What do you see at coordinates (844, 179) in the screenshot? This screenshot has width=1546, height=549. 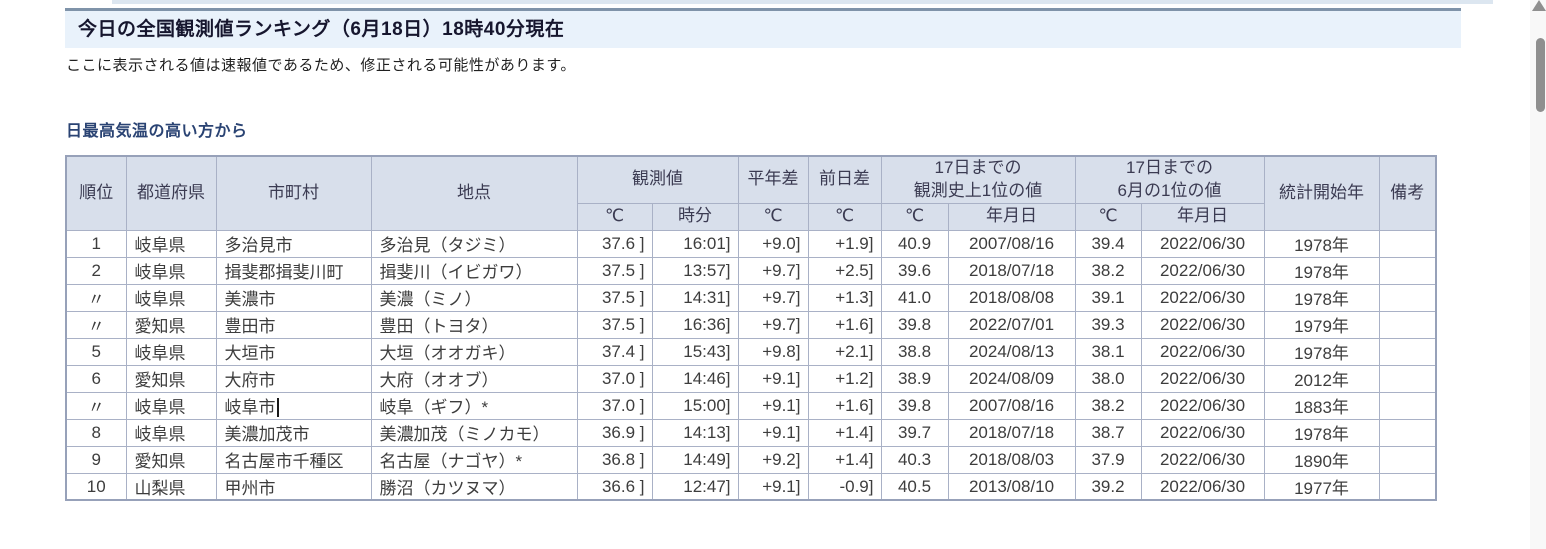 I see `header-prev-day-diff: 前日差` at bounding box center [844, 179].